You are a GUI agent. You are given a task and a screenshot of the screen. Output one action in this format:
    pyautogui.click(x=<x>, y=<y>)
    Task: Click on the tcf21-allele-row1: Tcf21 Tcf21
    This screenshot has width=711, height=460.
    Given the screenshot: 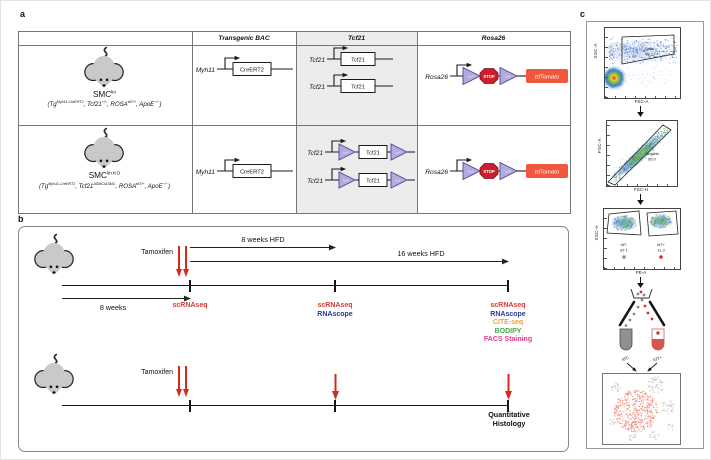 What is the action you would take?
    pyautogui.click(x=351, y=55)
    